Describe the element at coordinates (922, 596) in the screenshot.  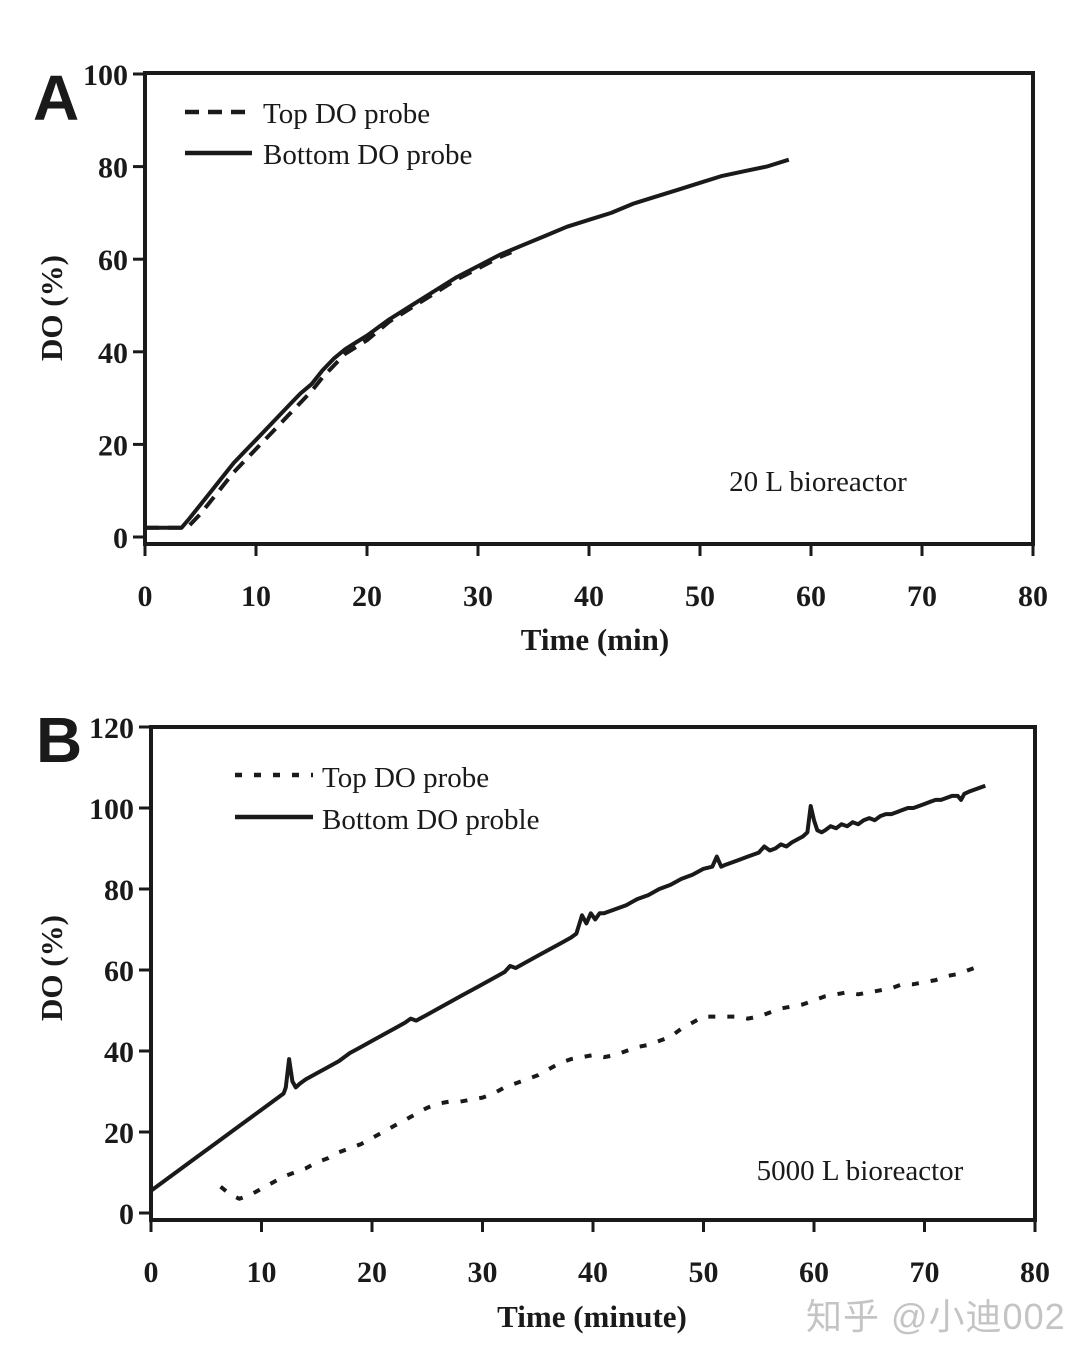
I see `panel-a-x-tick-label: 70` at that location.